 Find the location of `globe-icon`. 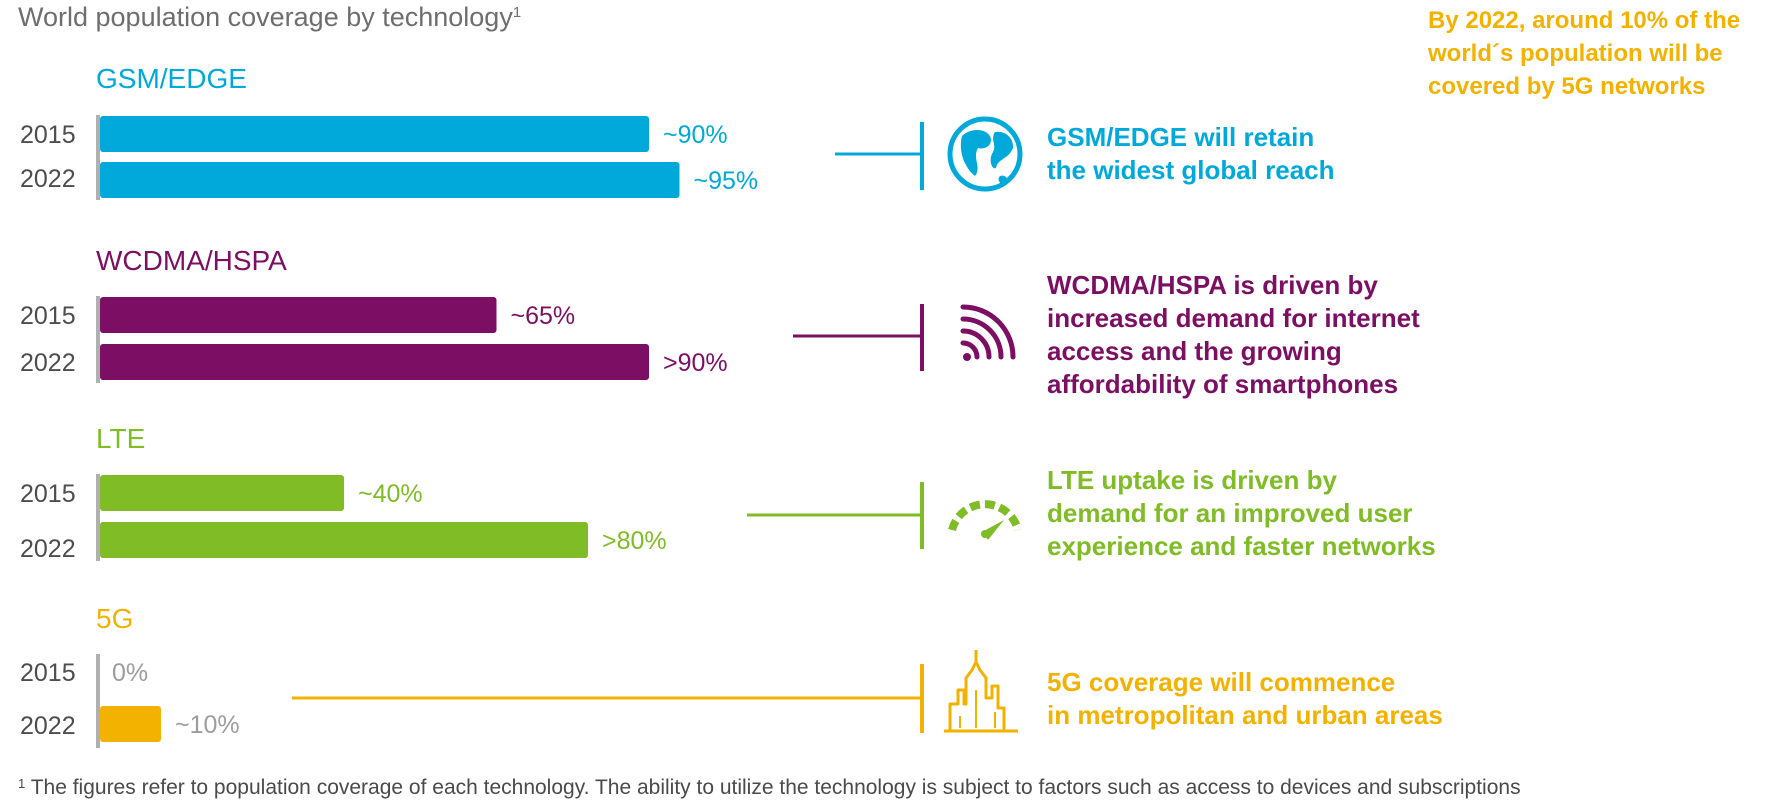

globe-icon is located at coordinates (985, 154).